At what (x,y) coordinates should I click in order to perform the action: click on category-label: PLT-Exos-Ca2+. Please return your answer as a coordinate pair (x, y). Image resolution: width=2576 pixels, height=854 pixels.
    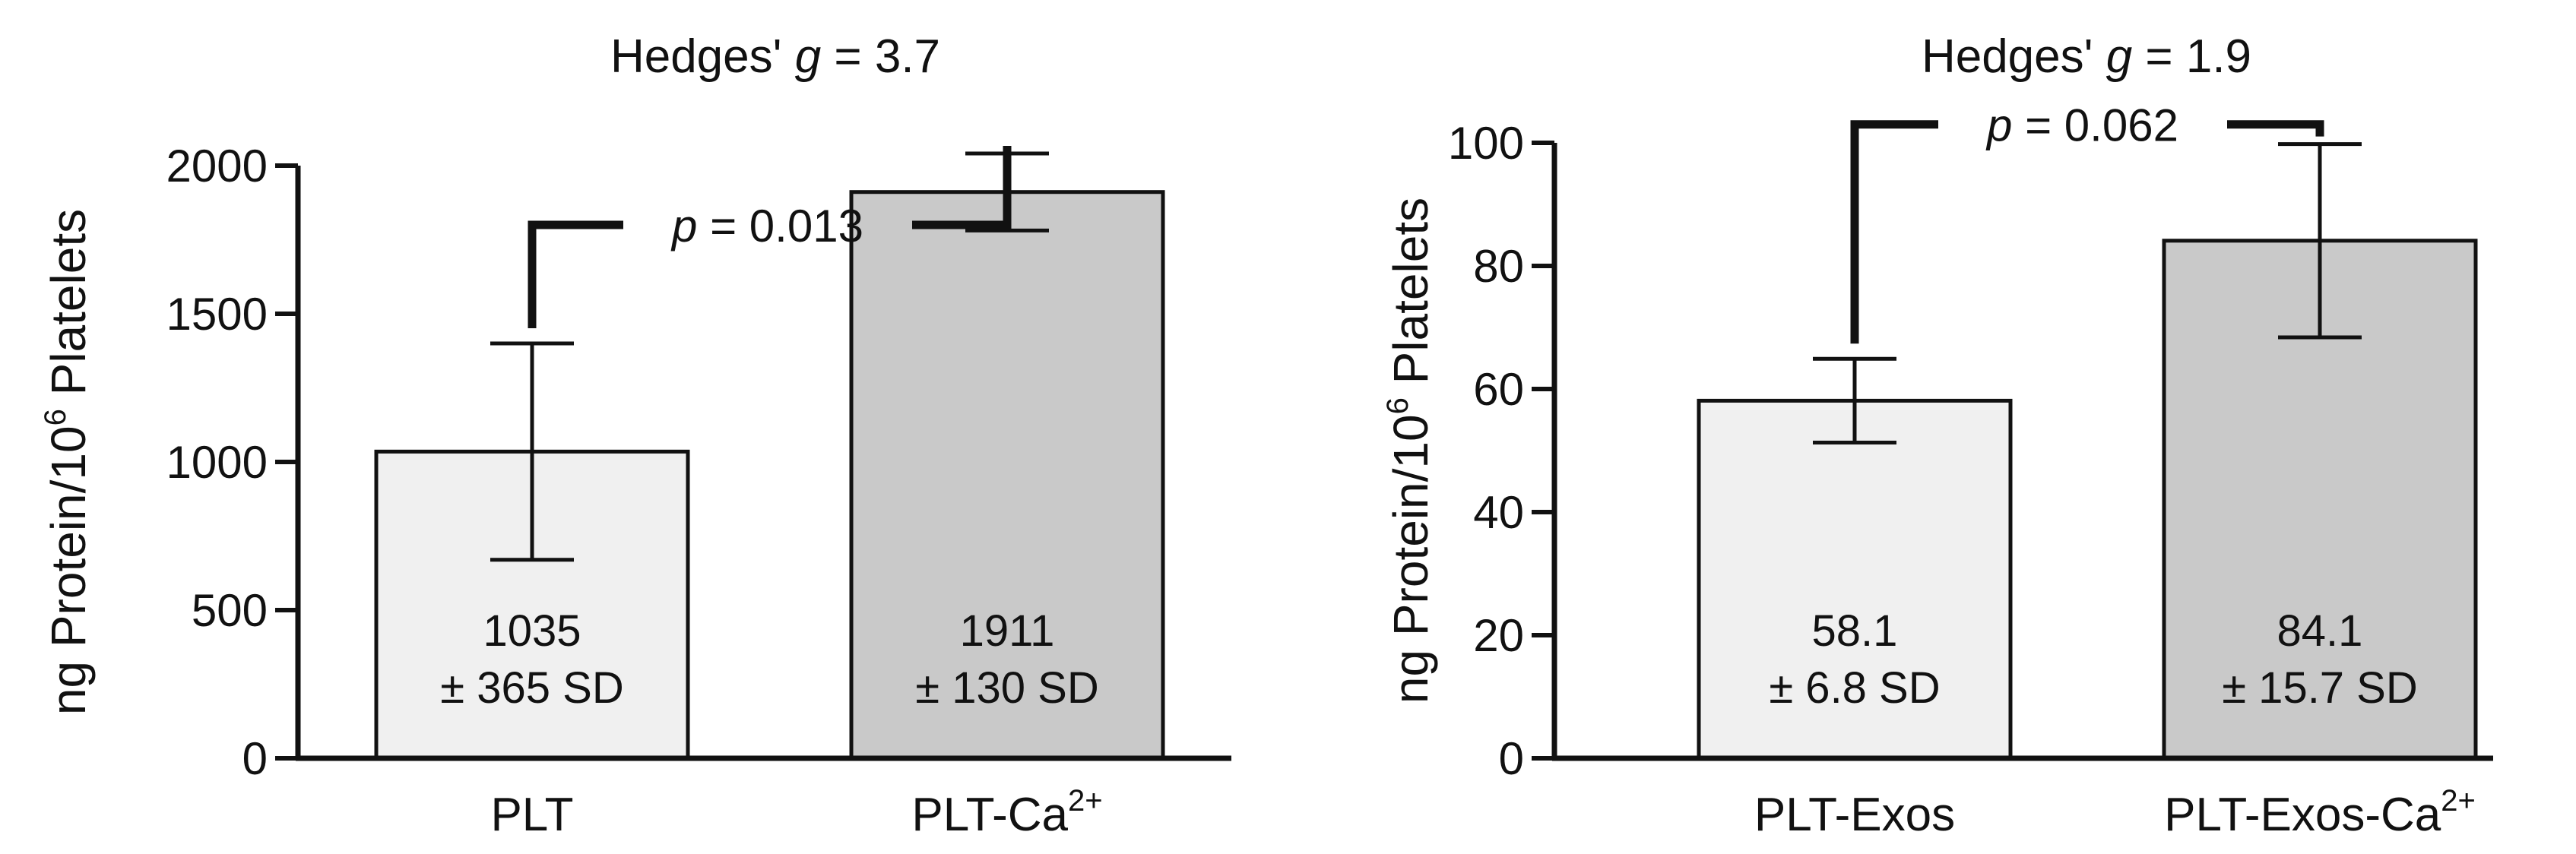
    Looking at the image, I should click on (2320, 813).